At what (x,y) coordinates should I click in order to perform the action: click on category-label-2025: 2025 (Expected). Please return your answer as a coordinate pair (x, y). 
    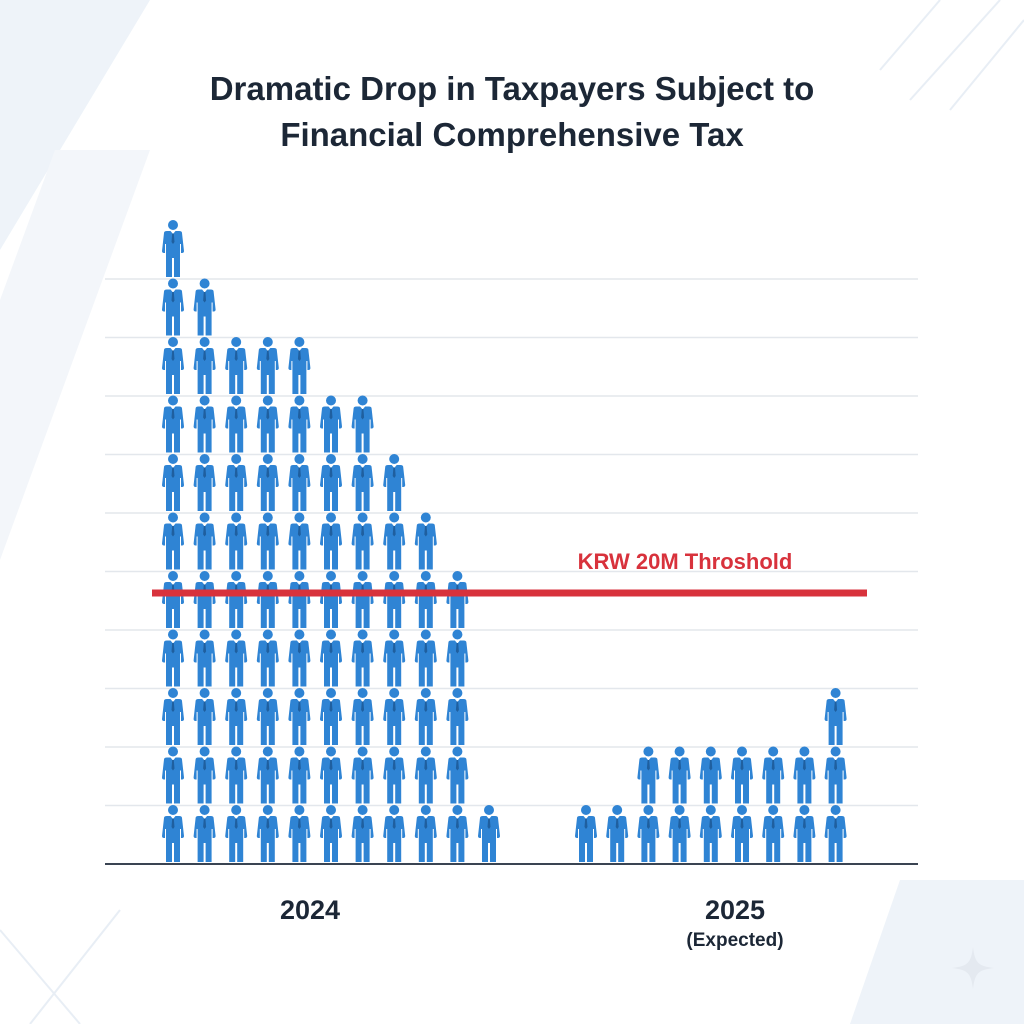
    Looking at the image, I should click on (735, 923).